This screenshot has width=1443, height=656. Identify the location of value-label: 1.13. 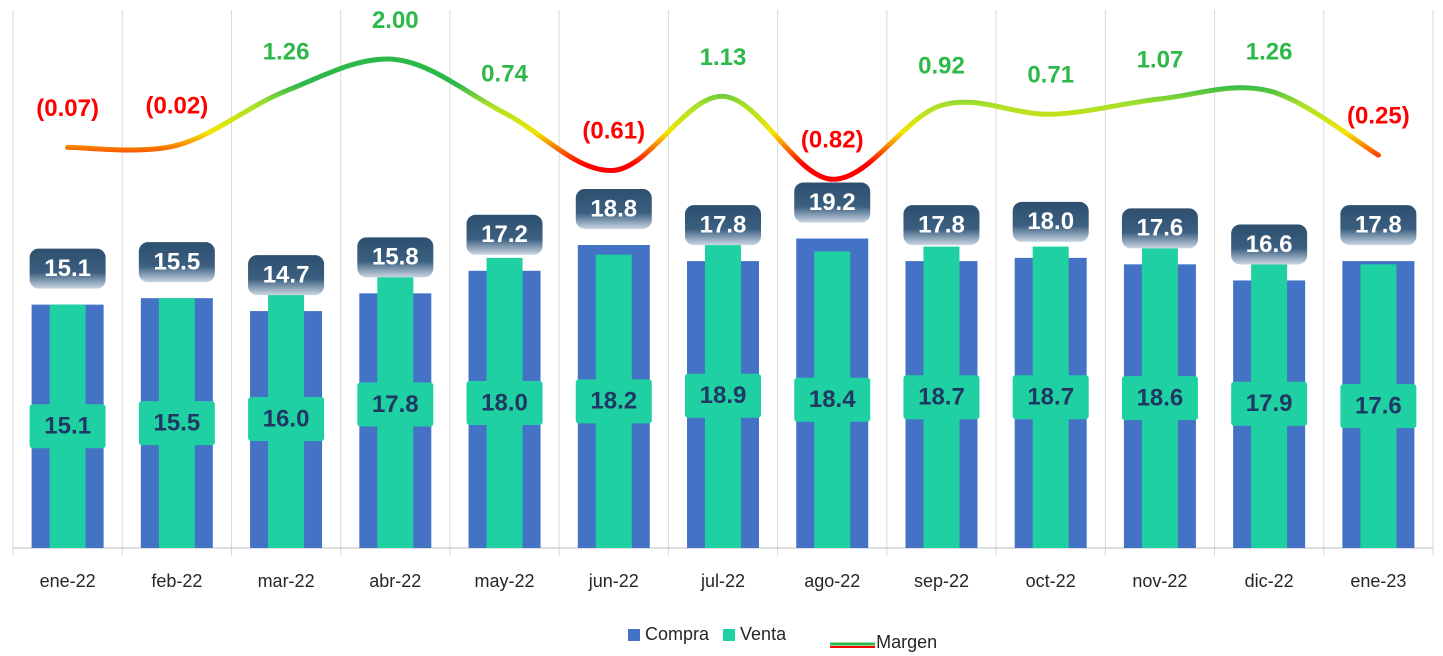
(723, 57).